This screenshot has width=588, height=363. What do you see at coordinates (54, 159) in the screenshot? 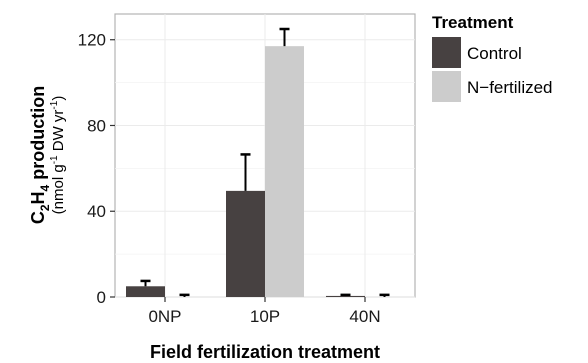
I see `y-unit-sup1: -1` at bounding box center [54, 159].